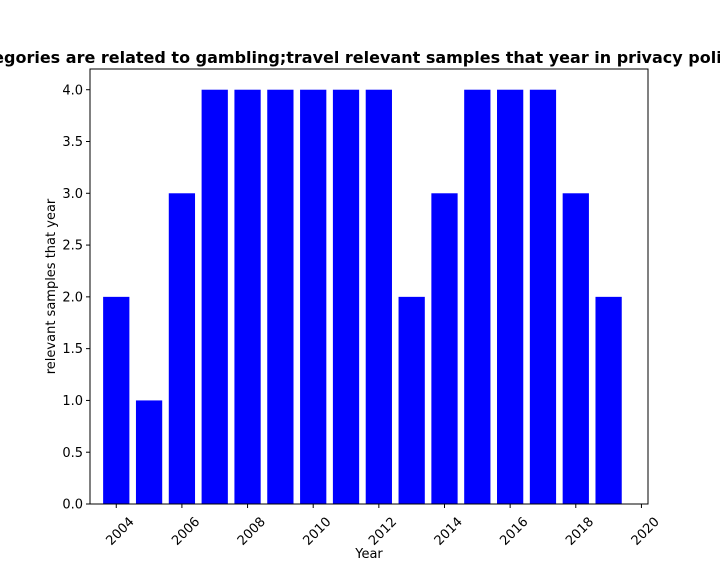 The width and height of the screenshot is (720, 576). I want to click on x-tick-label: 2006, so click(186, 532).